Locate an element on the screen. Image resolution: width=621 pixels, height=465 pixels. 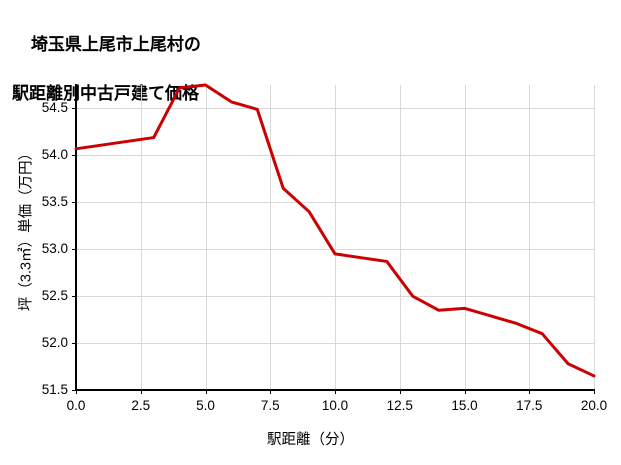
x-axis-tick-label: 0.0 is located at coordinates (76, 405).